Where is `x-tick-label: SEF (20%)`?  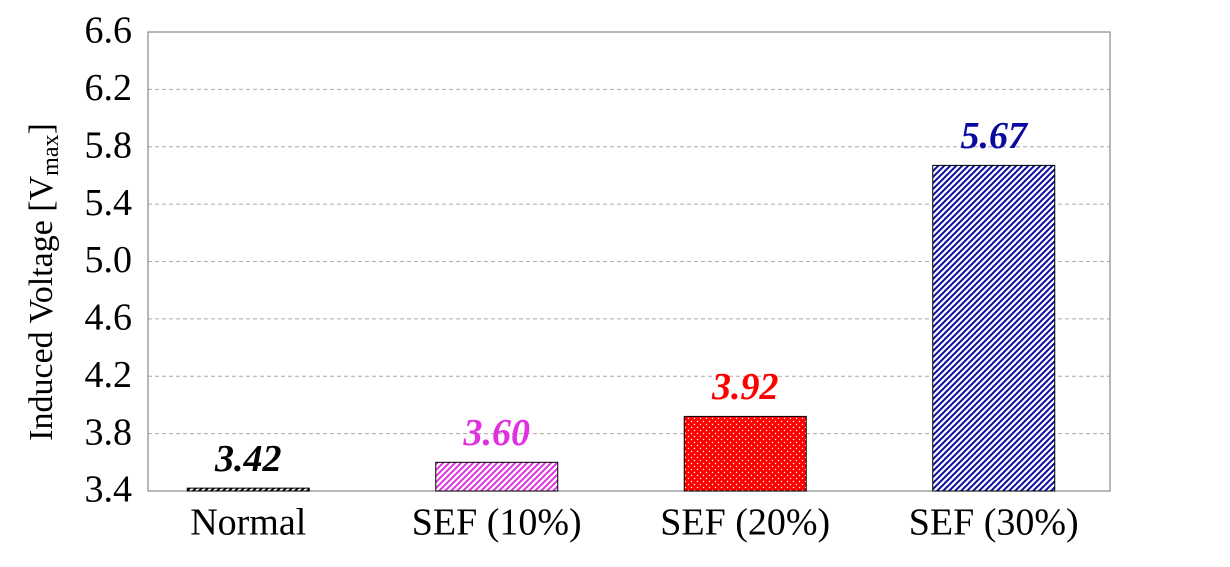 x-tick-label: SEF (20%) is located at coordinates (745, 523).